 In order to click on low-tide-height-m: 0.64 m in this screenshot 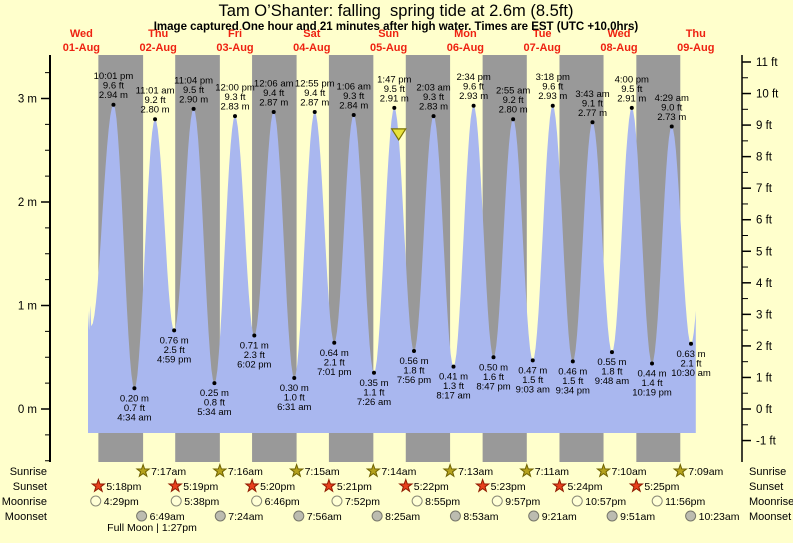, I will do `click(334, 353)`.